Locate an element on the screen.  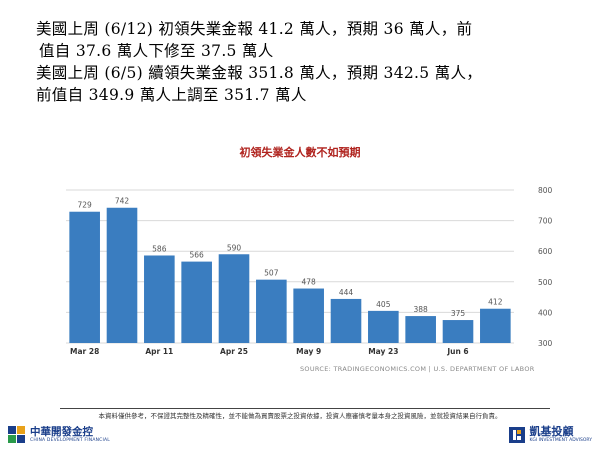
y-tick-label-300: 300 is located at coordinates (545, 343).